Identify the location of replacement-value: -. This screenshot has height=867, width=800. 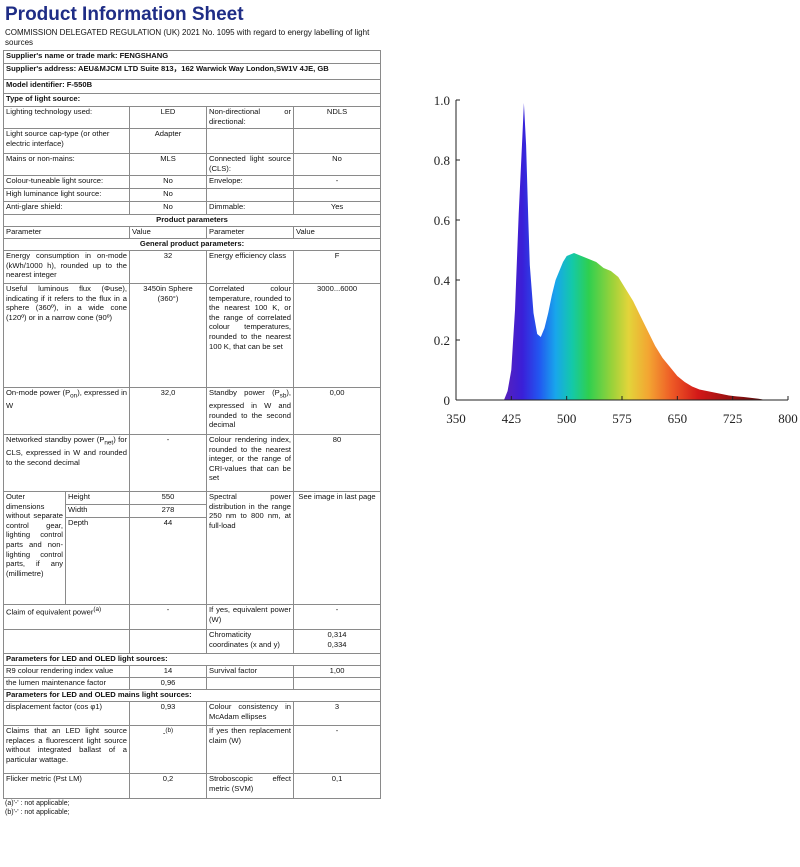
(337, 749).